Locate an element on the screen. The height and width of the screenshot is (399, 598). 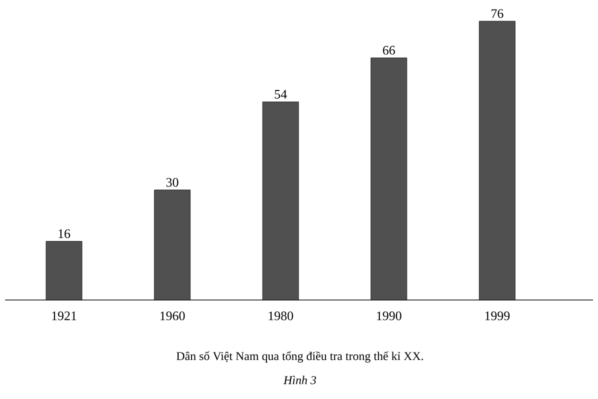
x-tick-label: 1960 is located at coordinates (172, 316).